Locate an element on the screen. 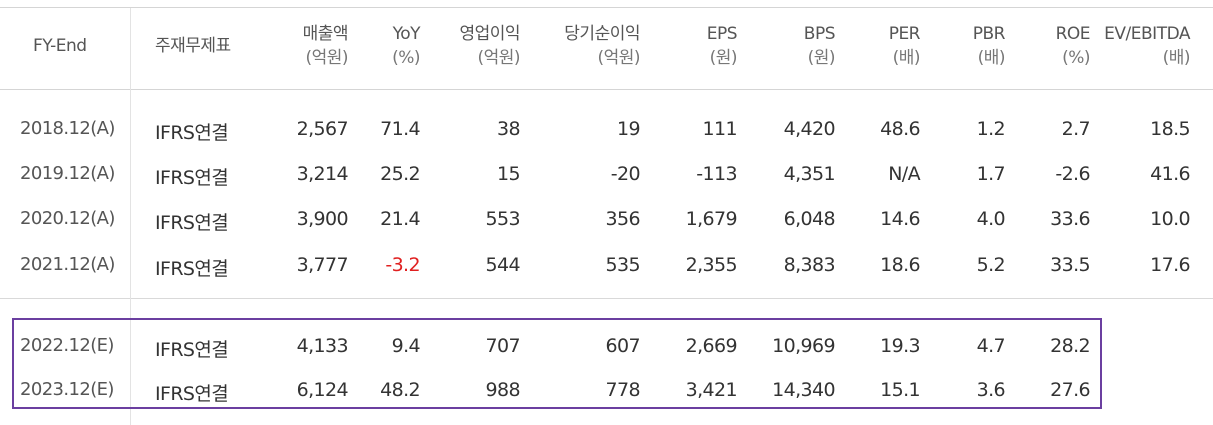  cell-fy: 2021.12(A) is located at coordinates (67, 264).